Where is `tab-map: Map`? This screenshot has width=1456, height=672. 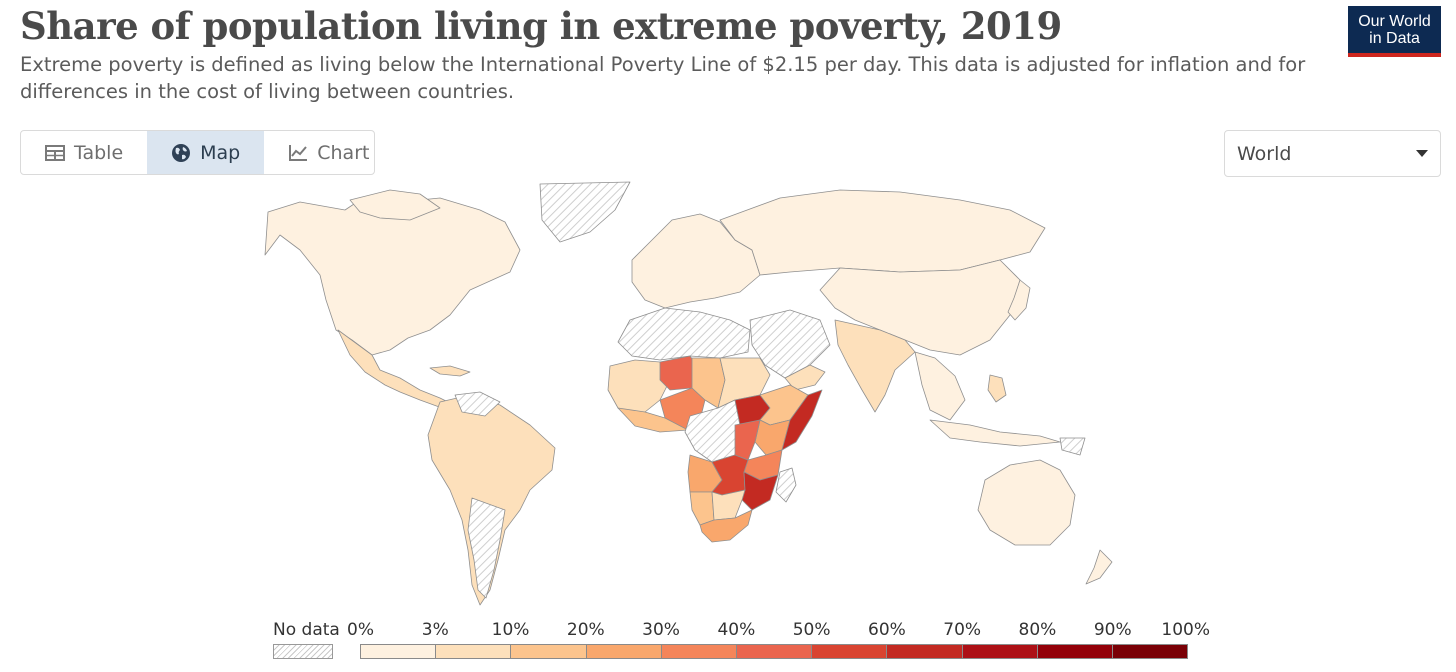 tab-map: Map is located at coordinates (206, 152).